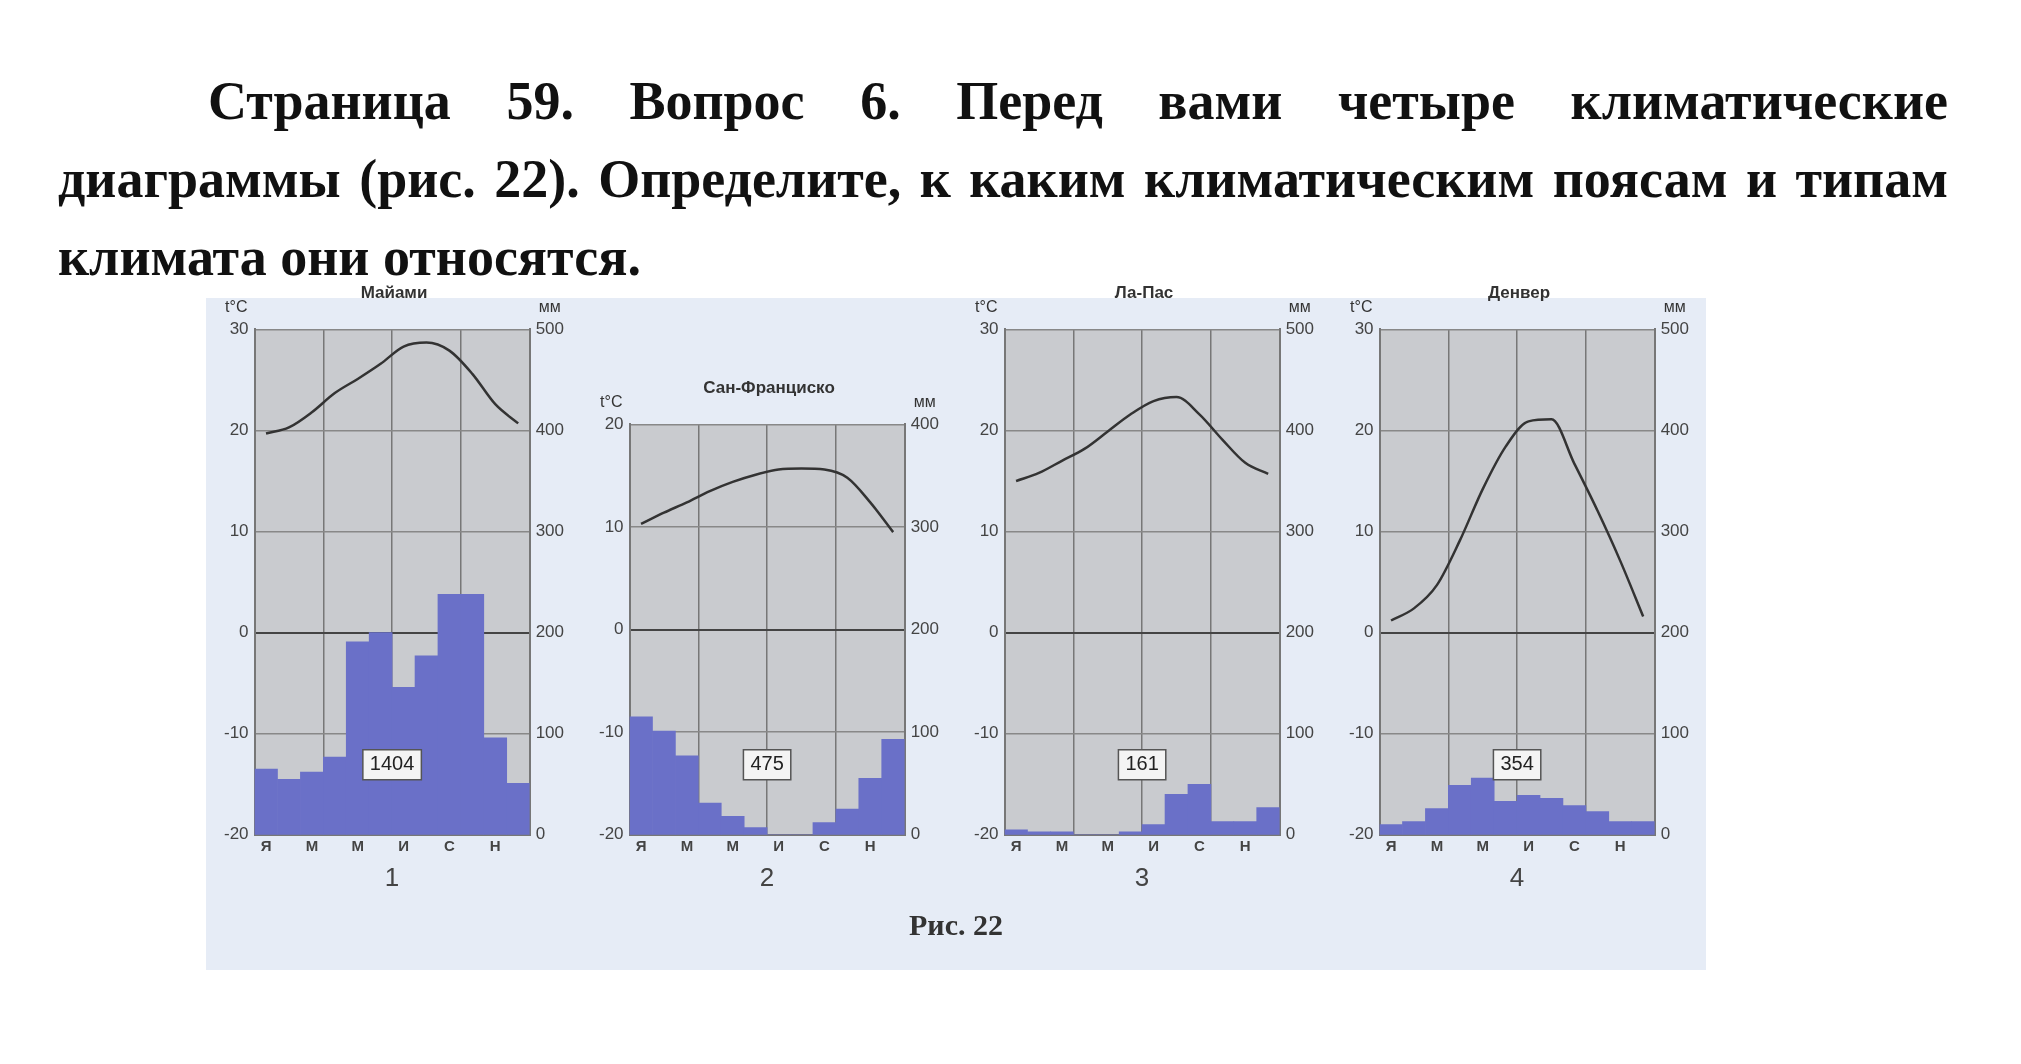  I want to click on chart-title: Сан-Франциско, so click(768, 387).